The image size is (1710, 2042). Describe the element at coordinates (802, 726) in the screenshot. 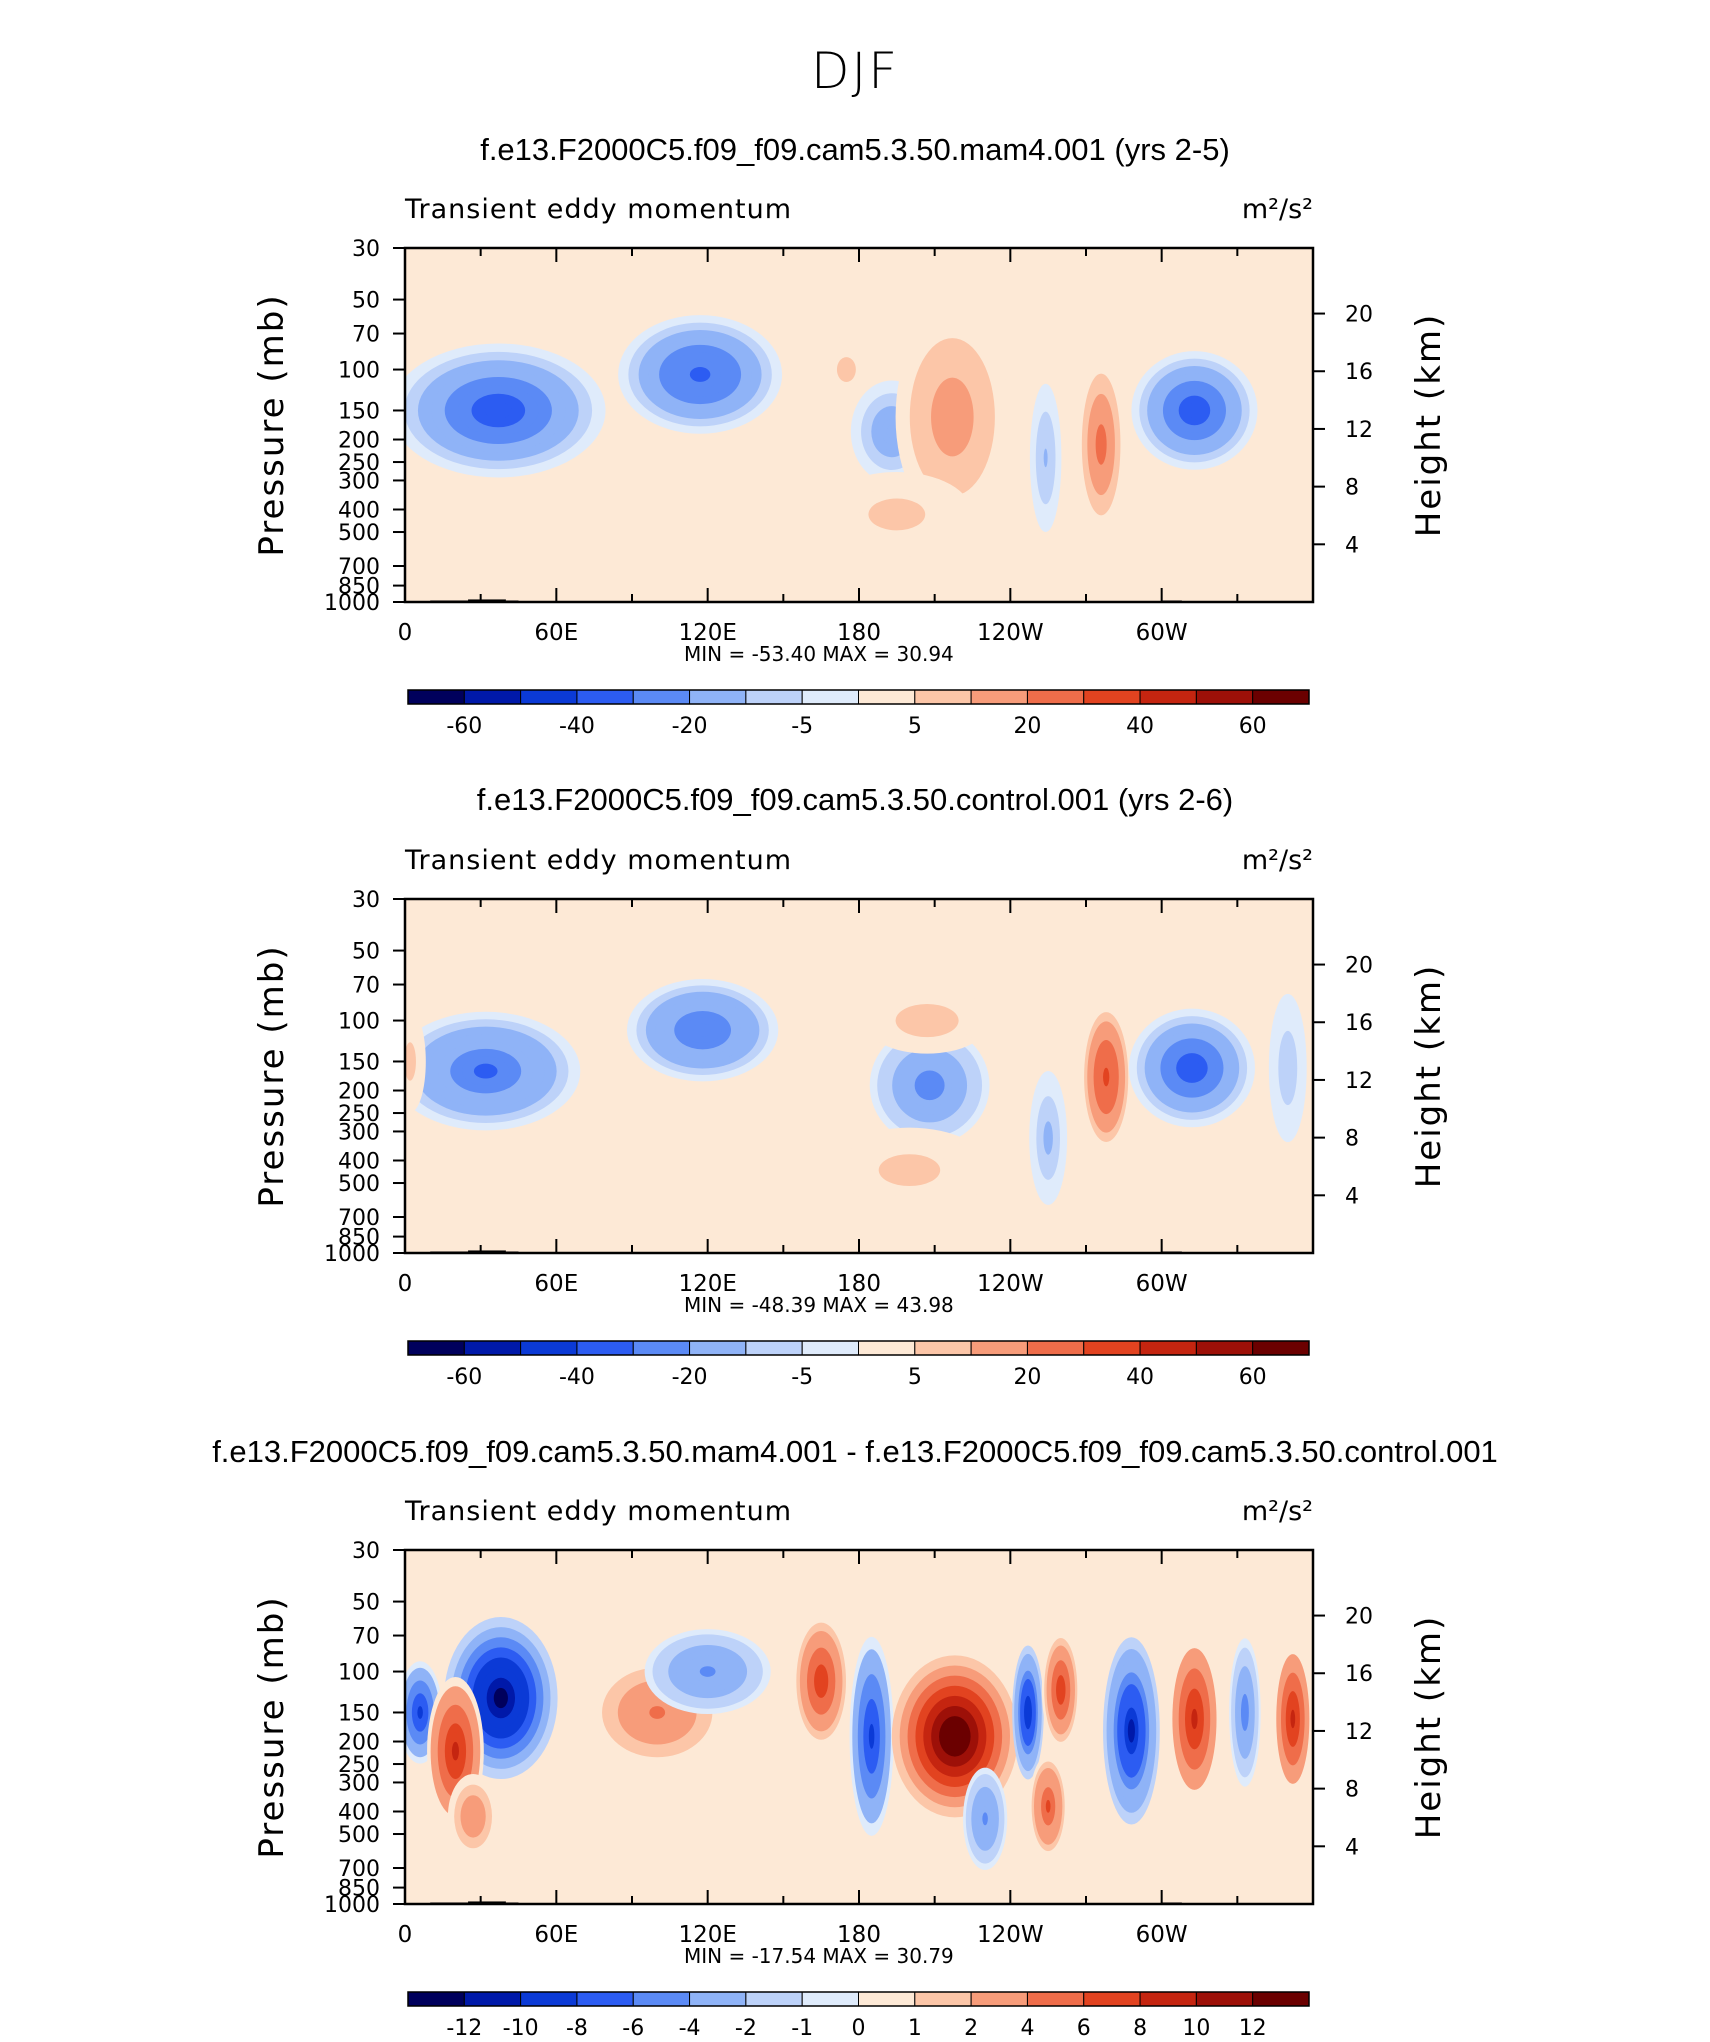

I see `colorbar-label: -5` at that location.